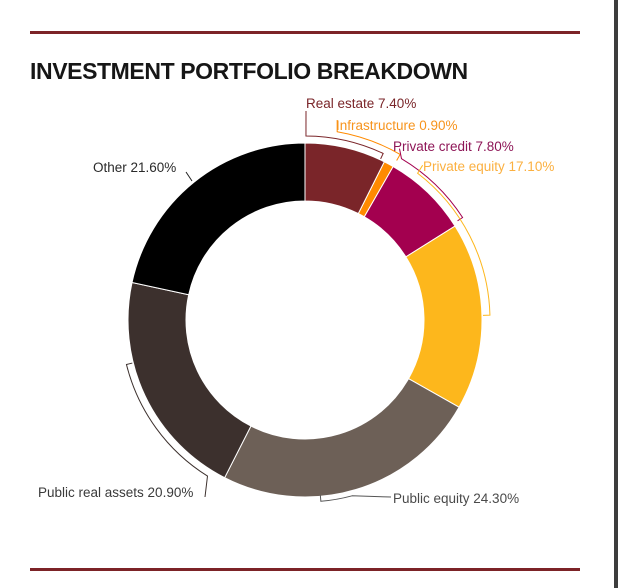 The image size is (618, 588). I want to click on leader-public-real-assets, so click(167, 430).